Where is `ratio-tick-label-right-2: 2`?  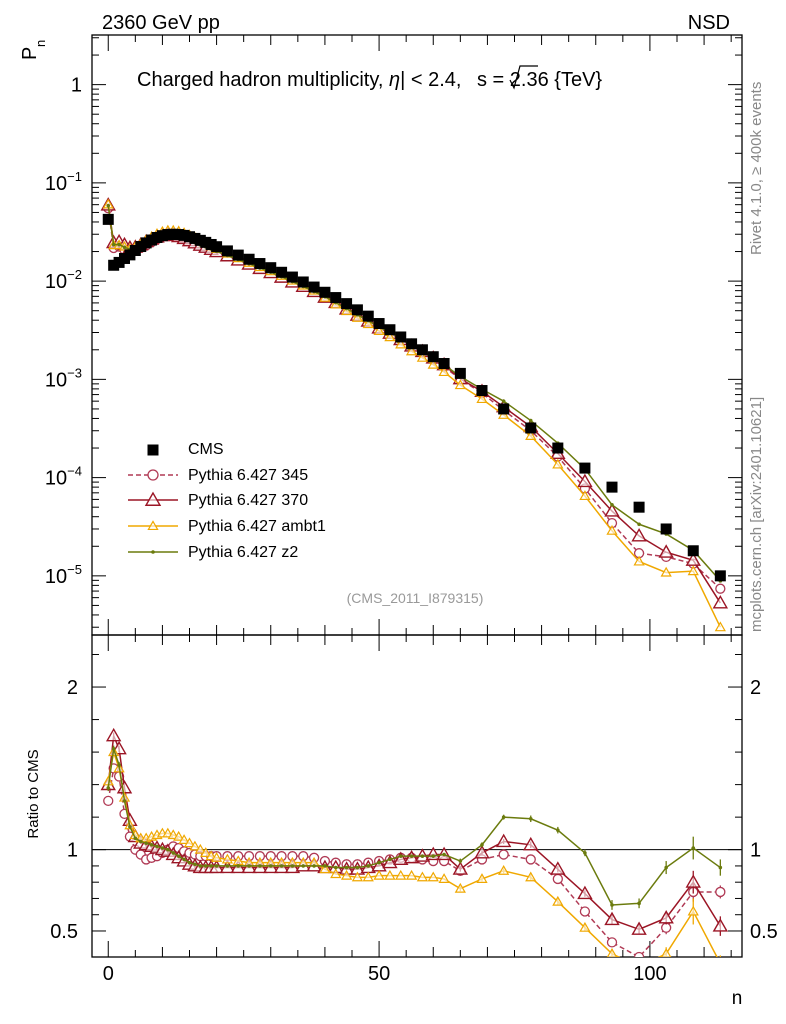
ratio-tick-label-right-2: 2 is located at coordinates (755, 688).